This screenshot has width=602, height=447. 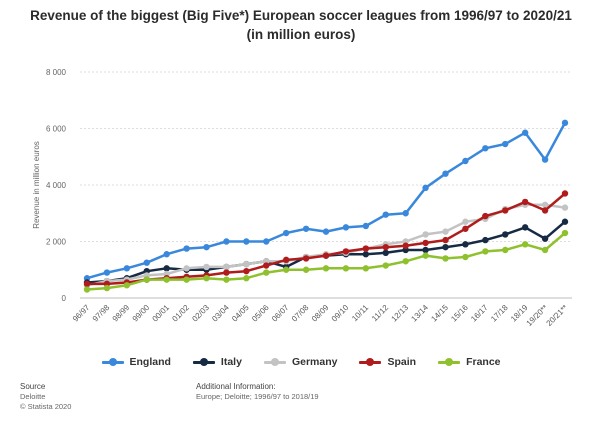 I want to click on x-tick-label: 98/99, so click(x=121, y=313).